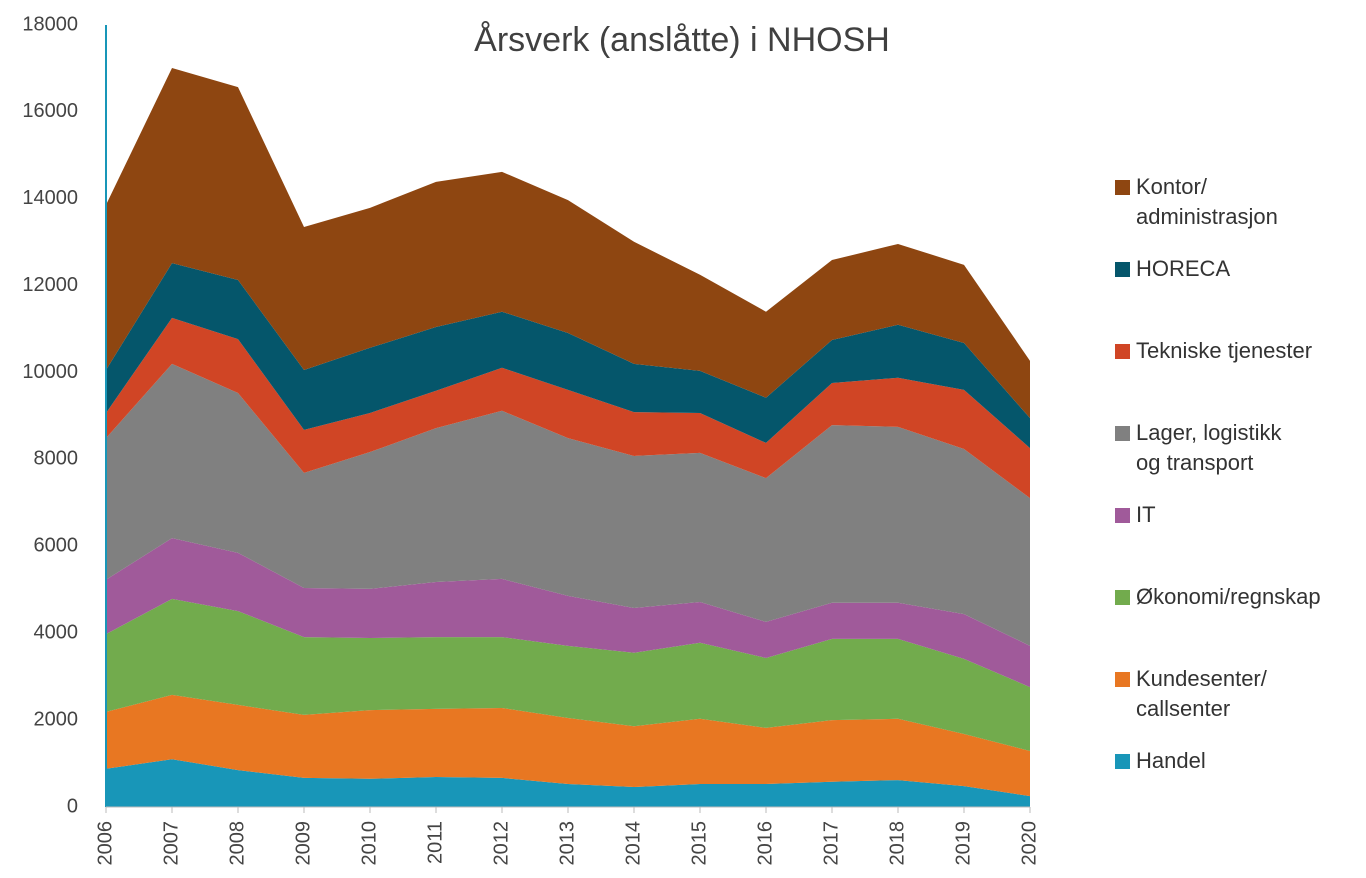 The height and width of the screenshot is (878, 1366). What do you see at coordinates (682, 40) in the screenshot?
I see `chart-title: Årsverk (anslåtte) i NHOSH` at bounding box center [682, 40].